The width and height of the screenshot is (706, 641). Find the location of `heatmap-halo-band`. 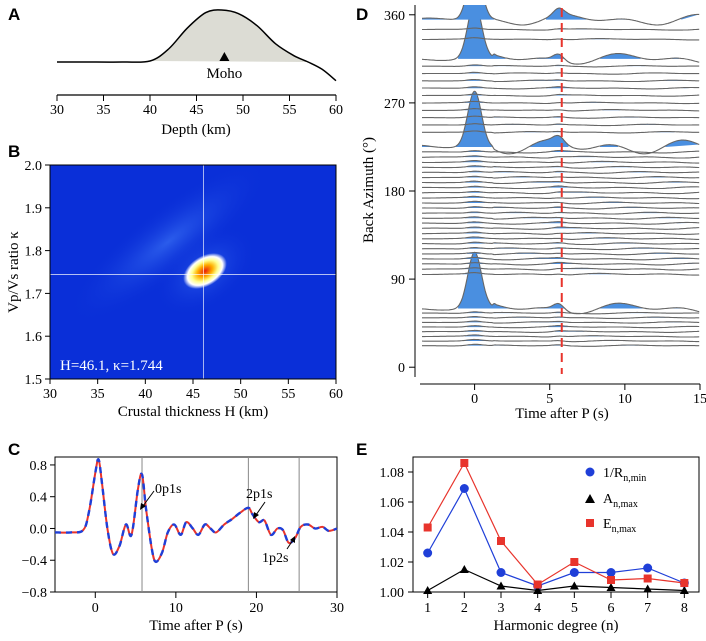

heatmap-halo-band is located at coordinates (168, 244).